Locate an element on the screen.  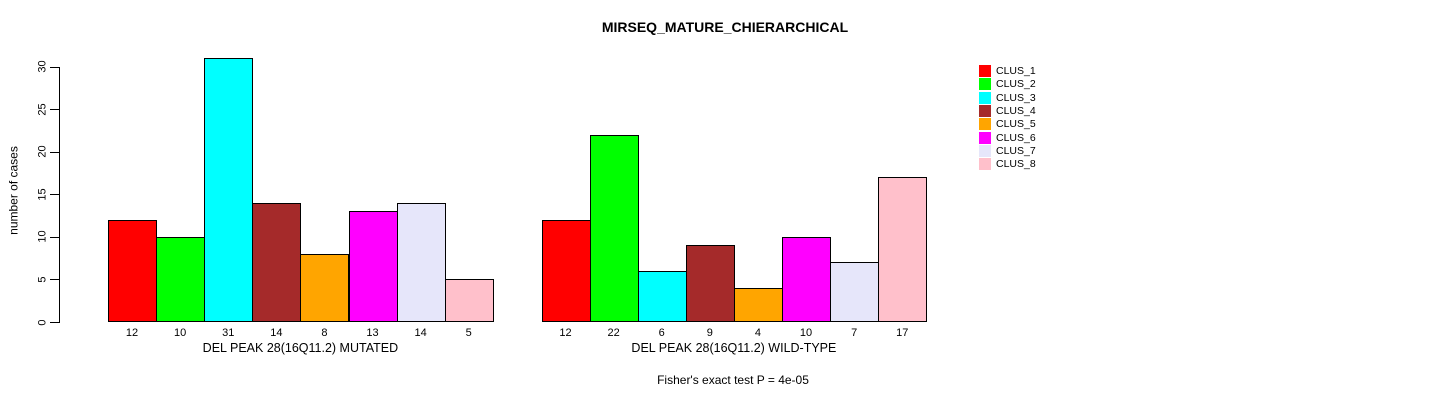
y-tick-label: 0 is located at coordinates (42, 322).